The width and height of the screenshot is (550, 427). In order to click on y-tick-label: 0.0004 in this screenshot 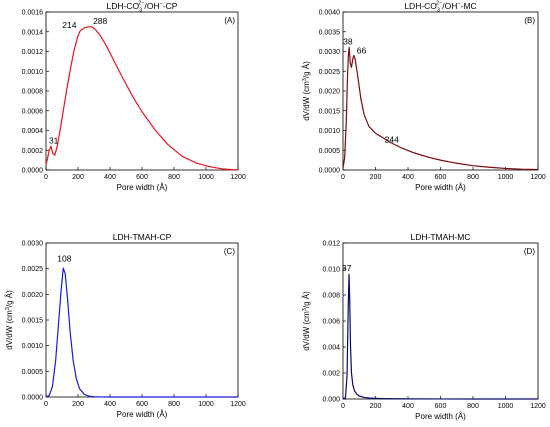, I will do `click(33, 131)`.